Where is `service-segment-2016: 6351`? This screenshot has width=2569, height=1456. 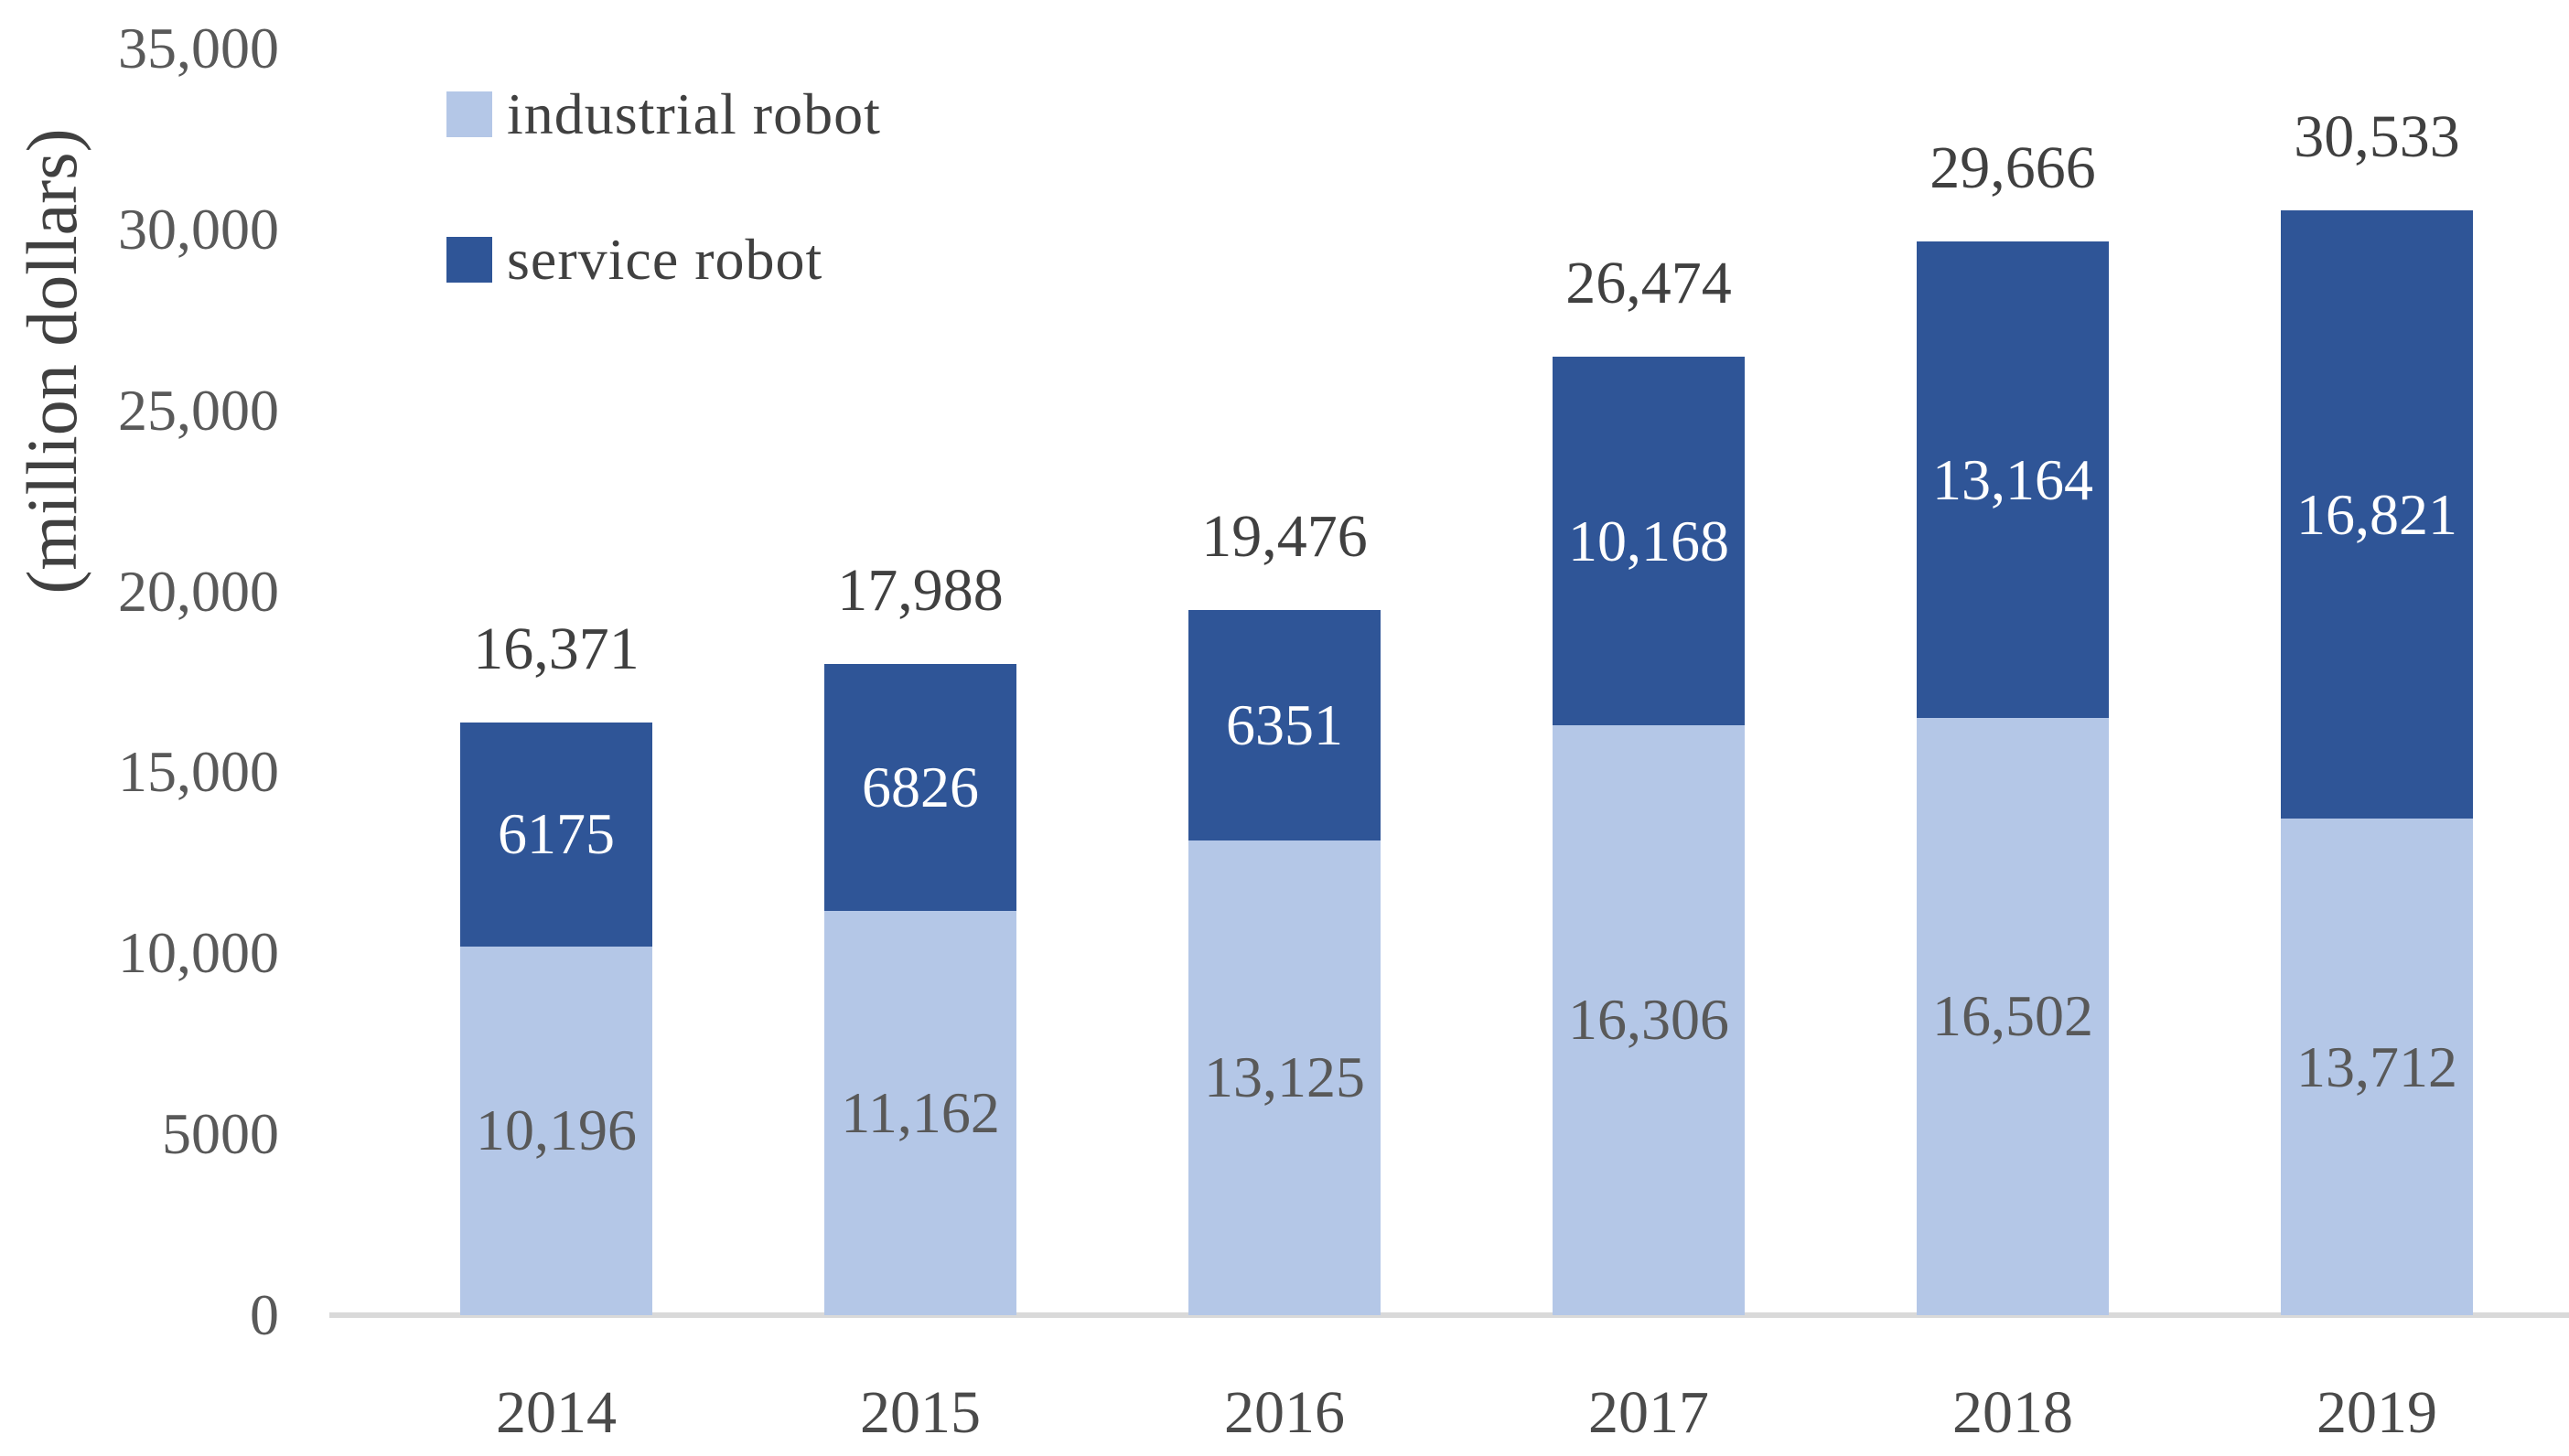
service-segment-2016: 6351 is located at coordinates (1284, 725).